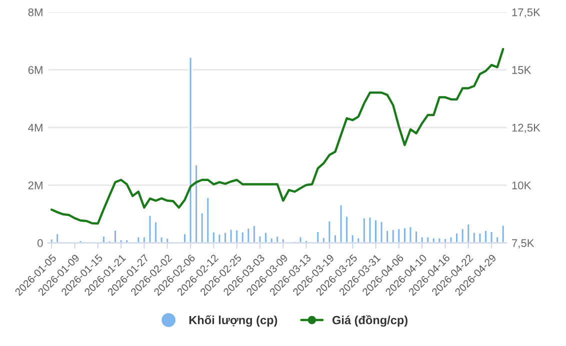 Image resolution: width=566 pixels, height=346 pixels. Describe the element at coordinates (526, 128) in the screenshot. I see `y2-tick-label: 12,5K` at that location.